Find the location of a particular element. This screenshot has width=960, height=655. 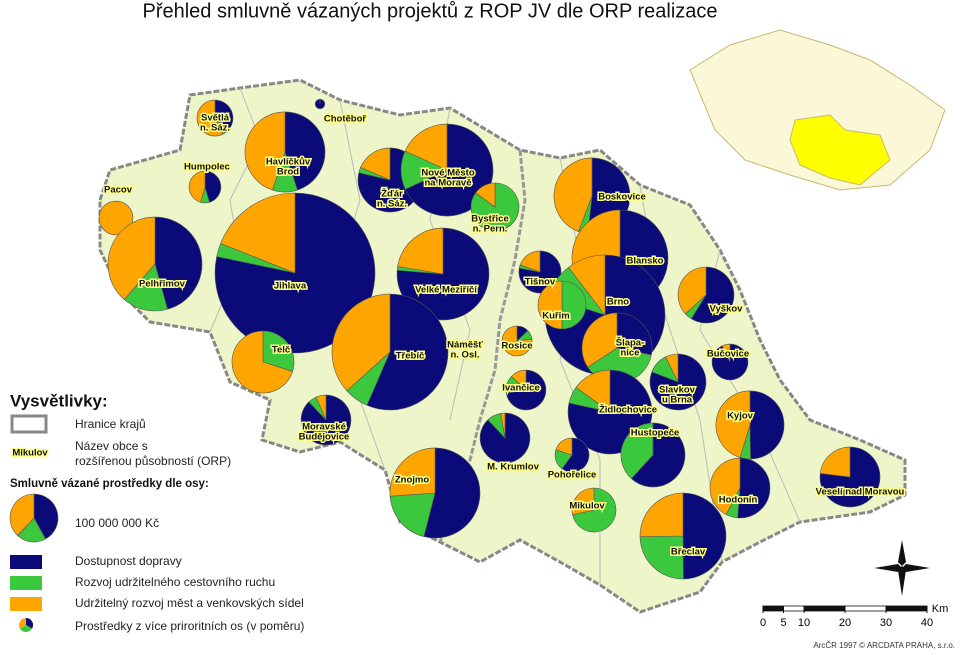

town-label: Brno is located at coordinates (618, 302).